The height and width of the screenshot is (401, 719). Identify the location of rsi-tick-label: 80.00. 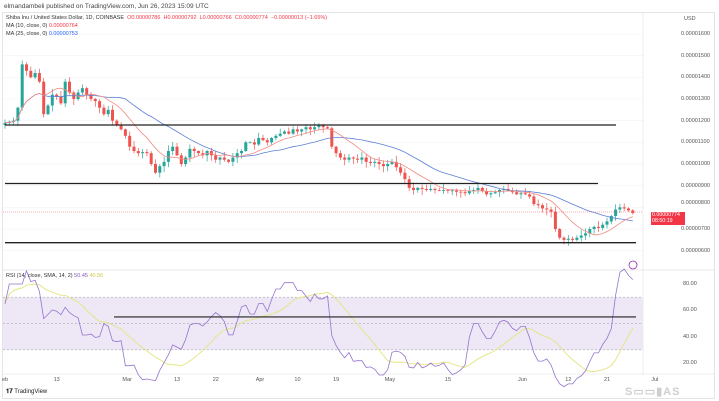
(690, 284).